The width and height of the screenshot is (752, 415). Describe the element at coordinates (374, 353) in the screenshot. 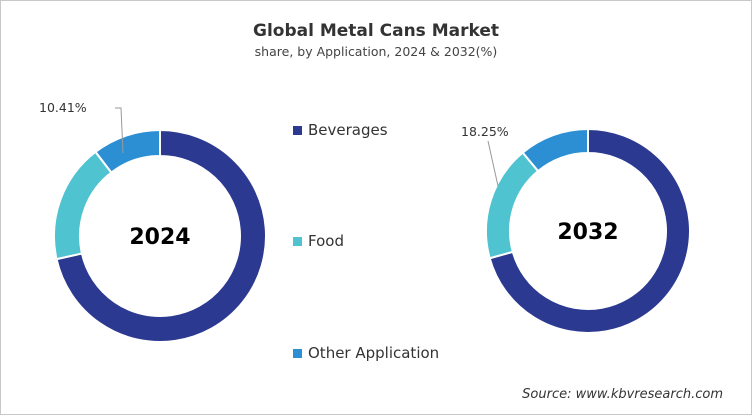

I see `legend-label: Other Application` at that location.